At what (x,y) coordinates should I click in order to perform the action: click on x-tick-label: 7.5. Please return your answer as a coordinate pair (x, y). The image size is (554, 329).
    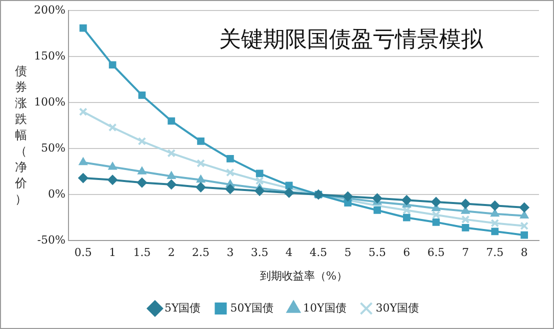
    Looking at the image, I should click on (495, 253).